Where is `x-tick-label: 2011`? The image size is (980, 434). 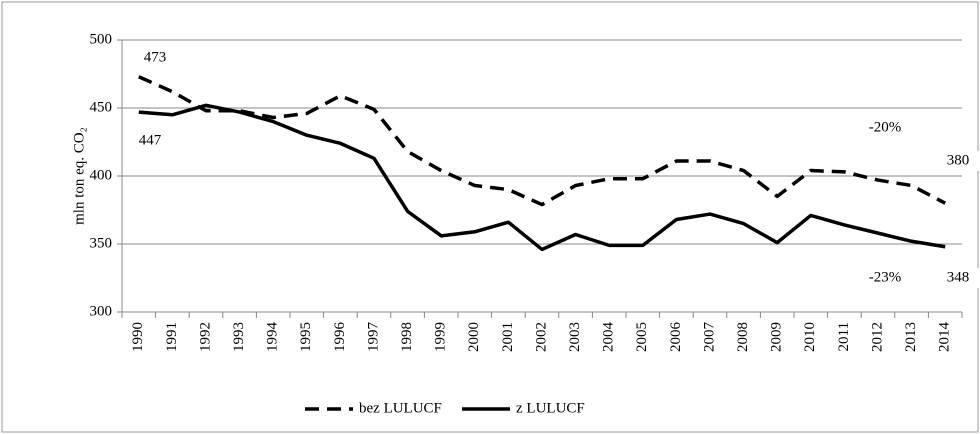
x-tick-label: 2011 is located at coordinates (844, 336).